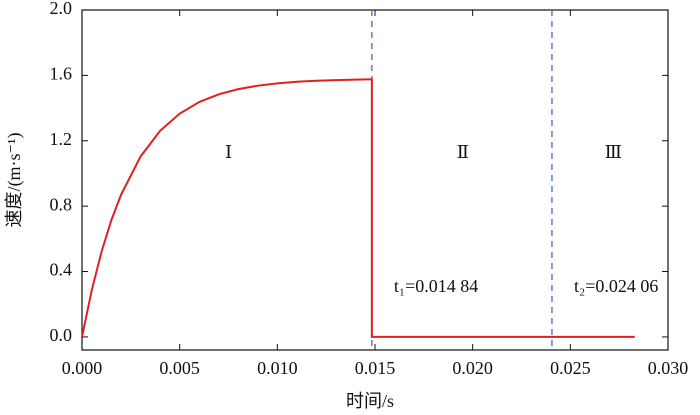 The image size is (700, 415). What do you see at coordinates (61, 270) in the screenshot?
I see `y-tick-label: 0.4` at bounding box center [61, 270].